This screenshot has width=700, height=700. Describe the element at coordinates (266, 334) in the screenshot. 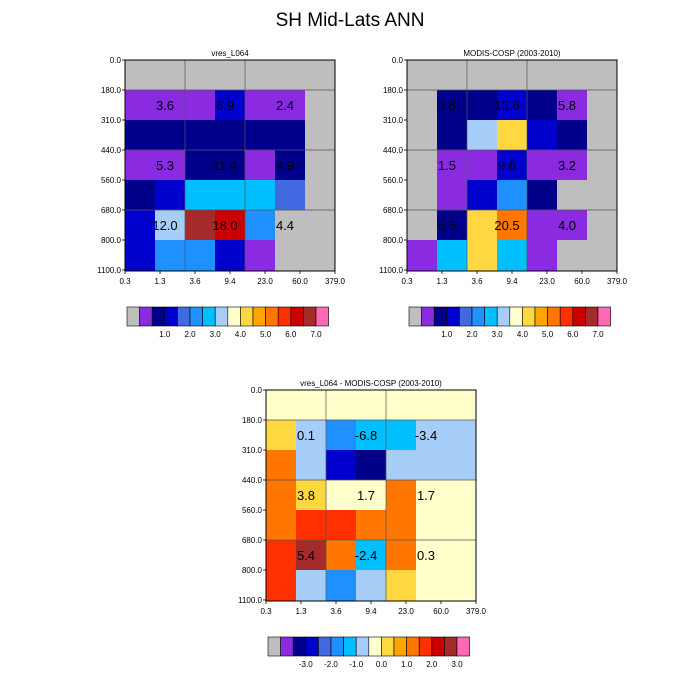

I see `colorbar-label: 5.0` at that location.